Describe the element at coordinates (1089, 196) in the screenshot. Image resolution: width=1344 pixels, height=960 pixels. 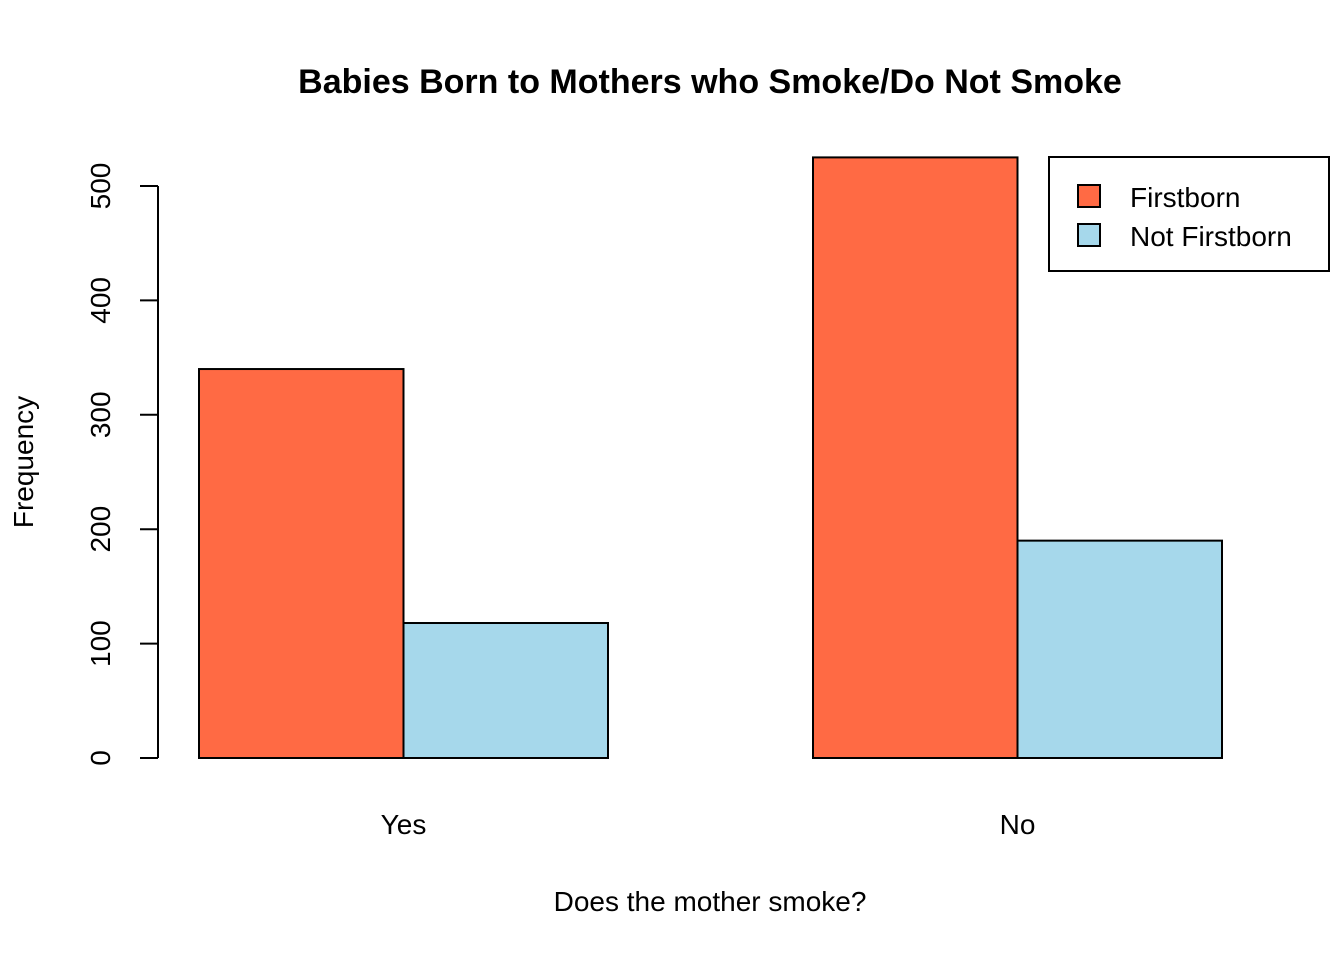
I see `legend-swatch-firstborn` at that location.